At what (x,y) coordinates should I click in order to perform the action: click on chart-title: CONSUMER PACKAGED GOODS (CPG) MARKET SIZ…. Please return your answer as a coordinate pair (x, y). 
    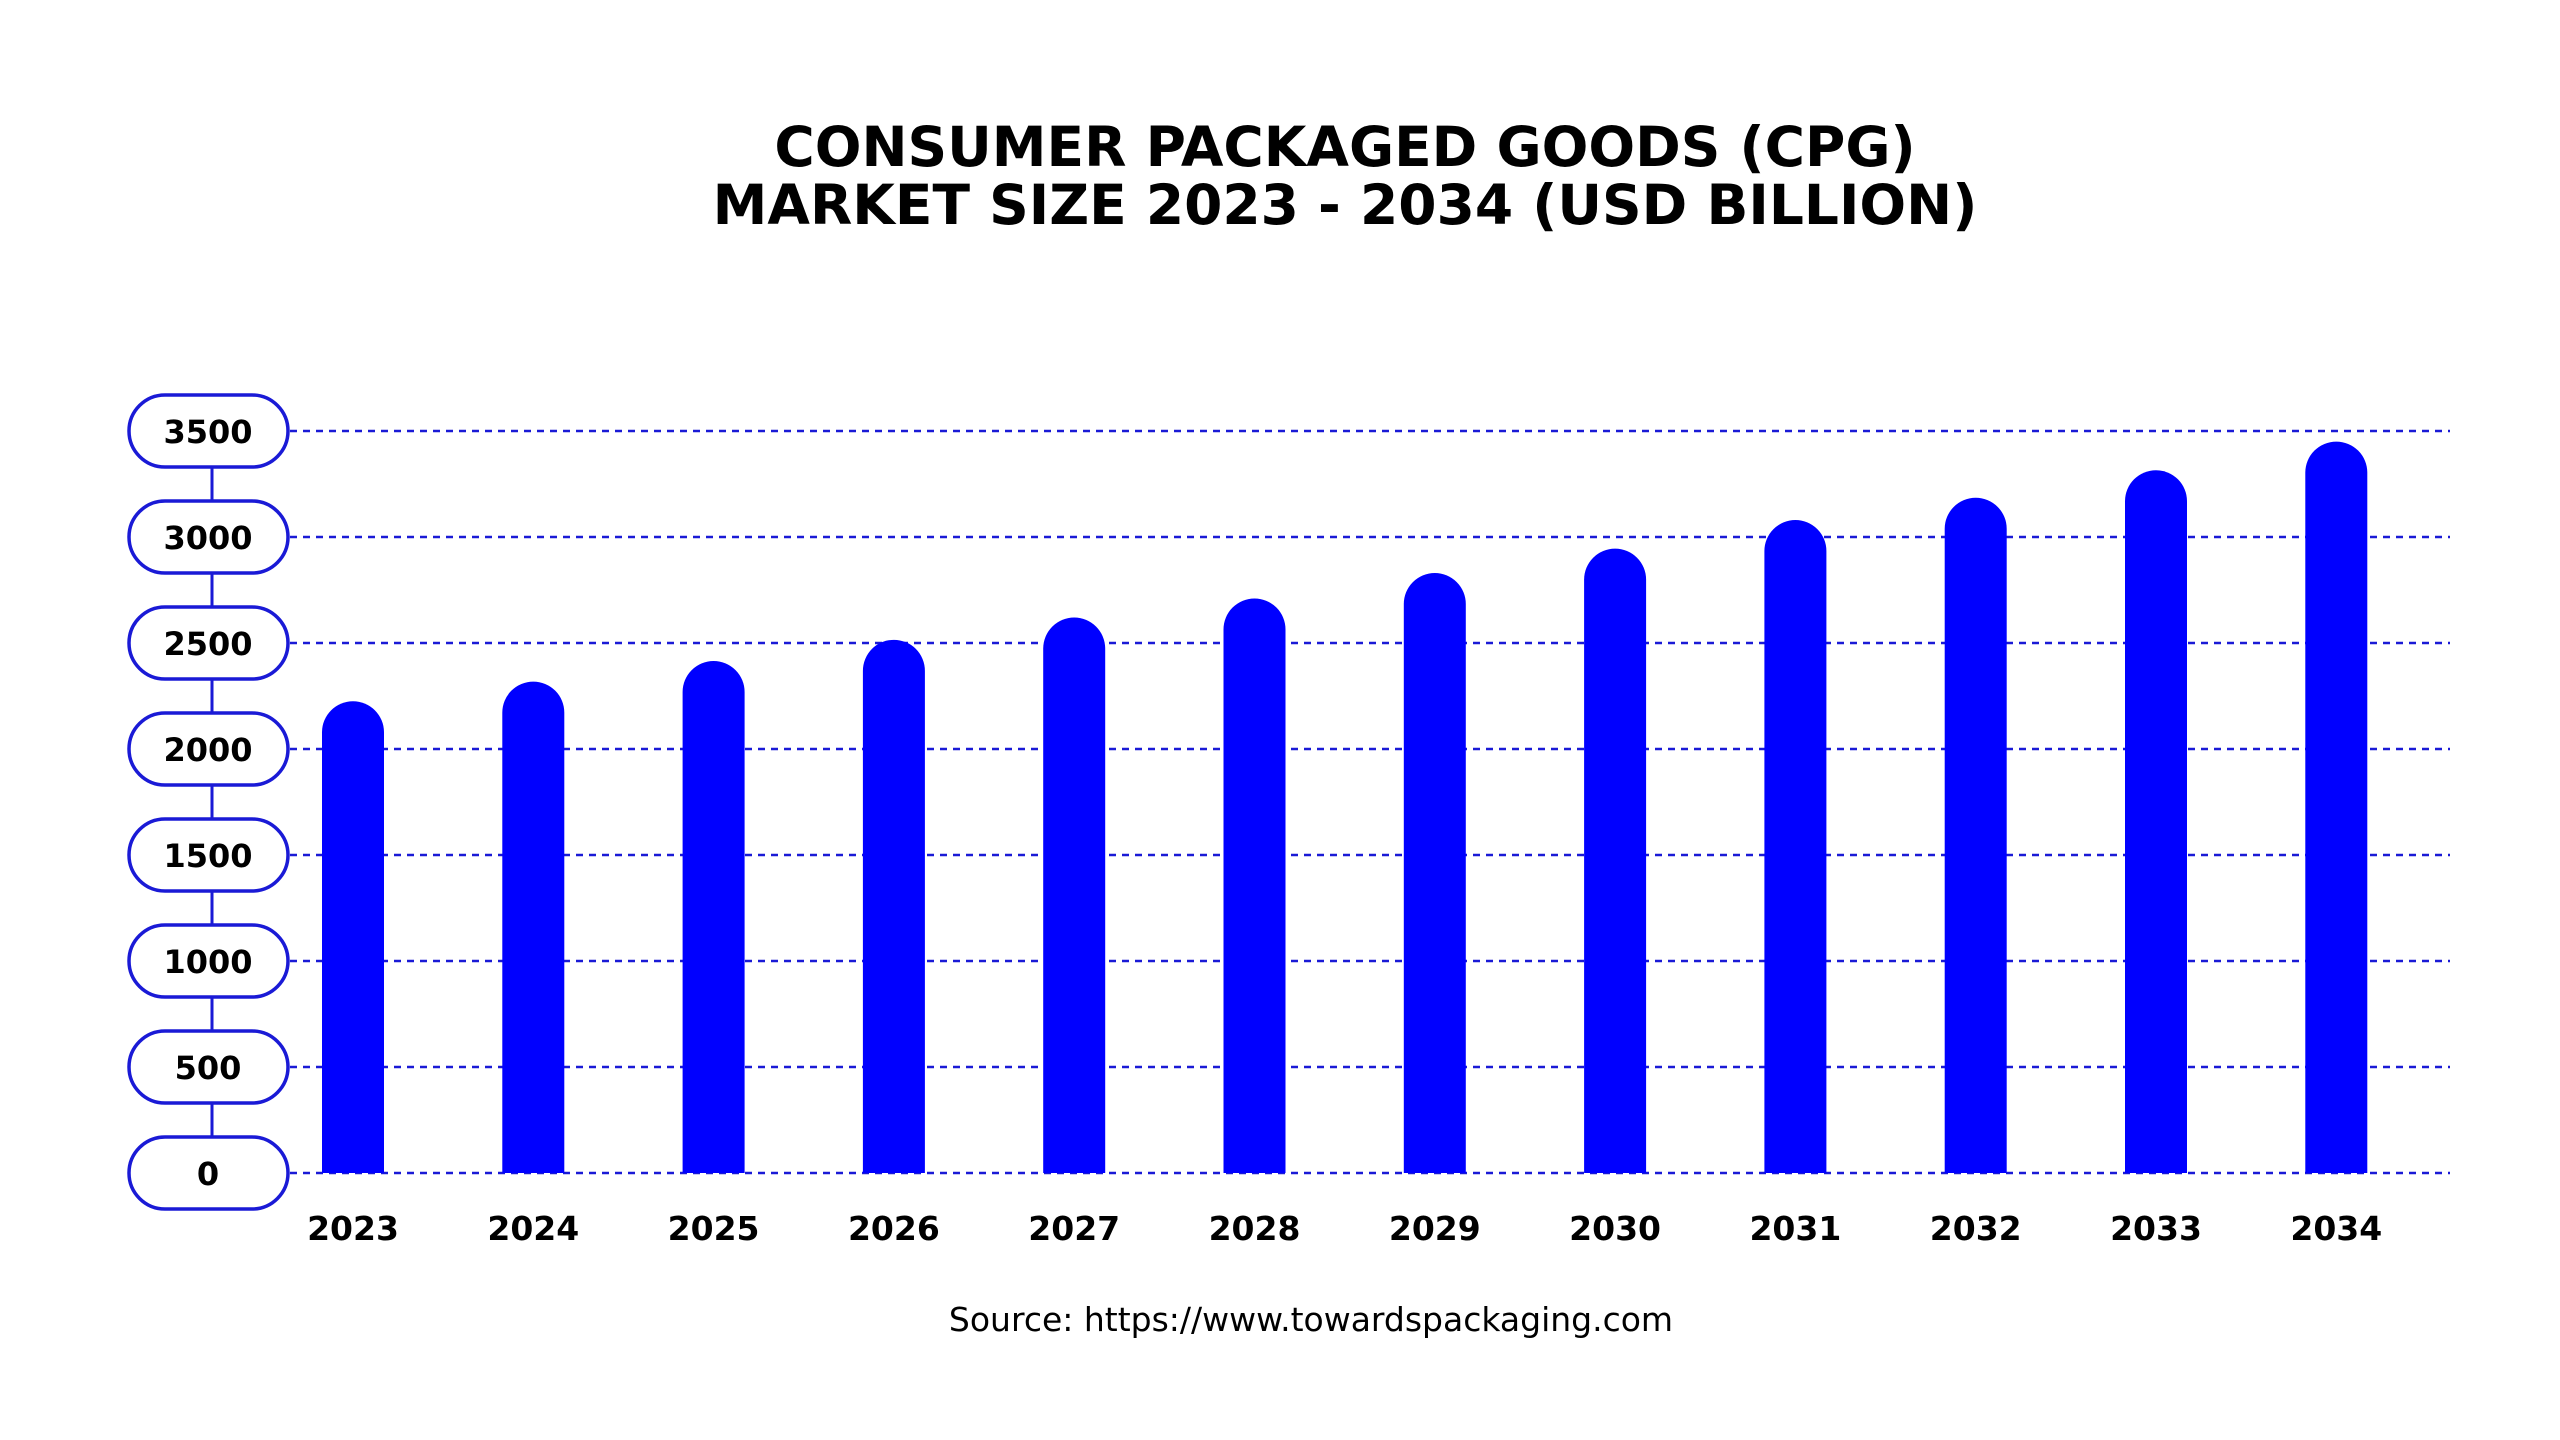
    Looking at the image, I should click on (1280, 176).